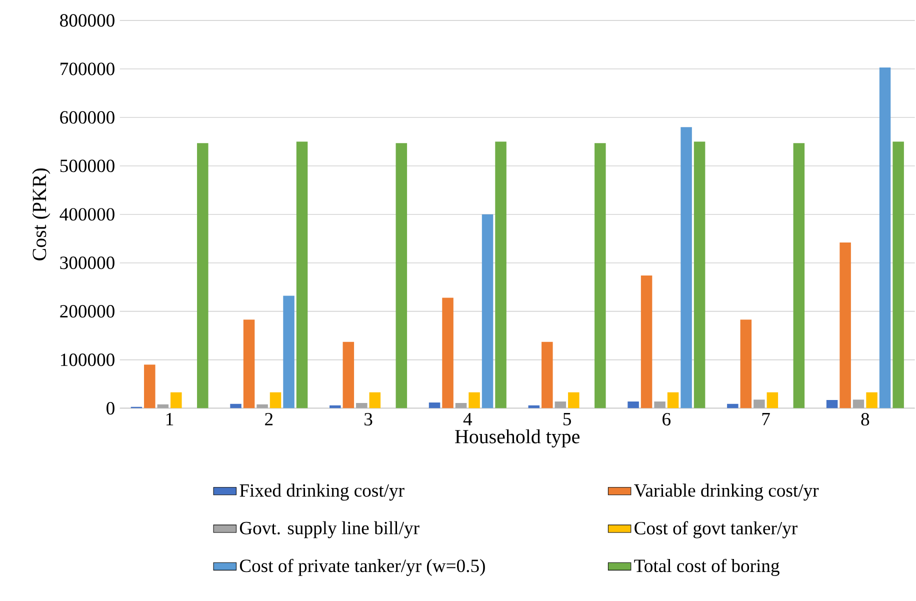  I want to click on x-tick-label: 8, so click(865, 419).